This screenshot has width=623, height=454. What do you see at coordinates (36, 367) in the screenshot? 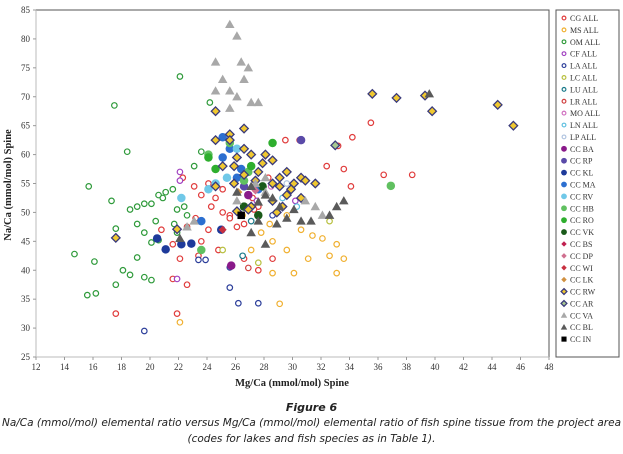
I see `x-tick-label: 12` at bounding box center [36, 367].